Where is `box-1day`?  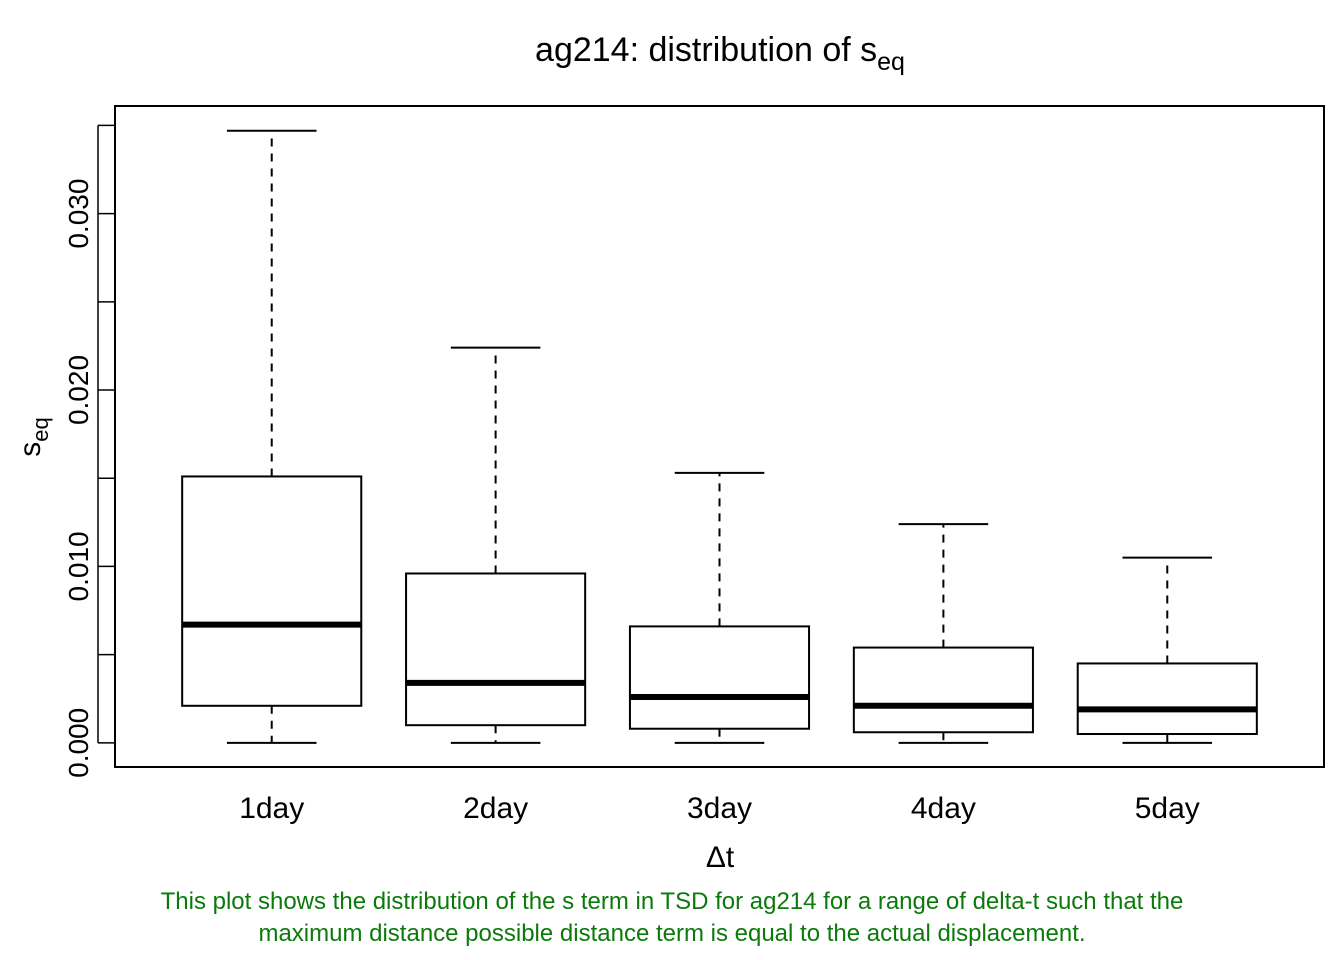
box-1day is located at coordinates (272, 436).